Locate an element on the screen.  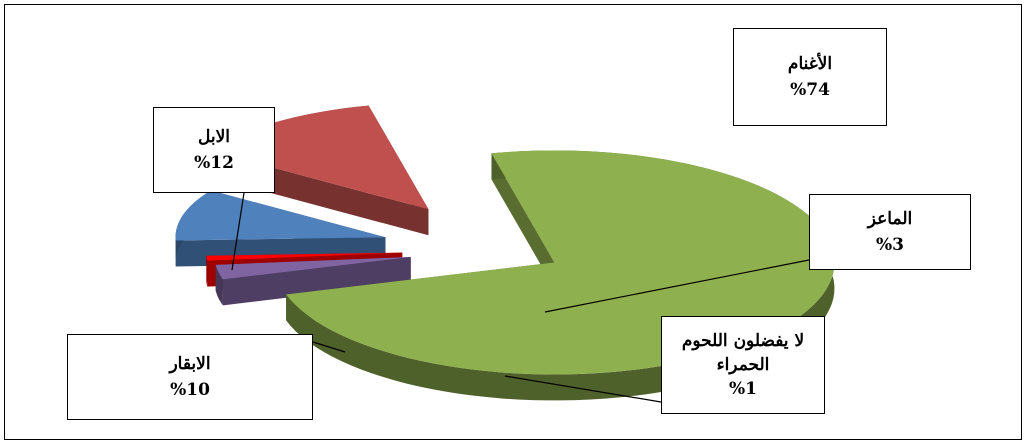
label-none-name-line1: لا يفضلون اللحوم is located at coordinates (743, 341).